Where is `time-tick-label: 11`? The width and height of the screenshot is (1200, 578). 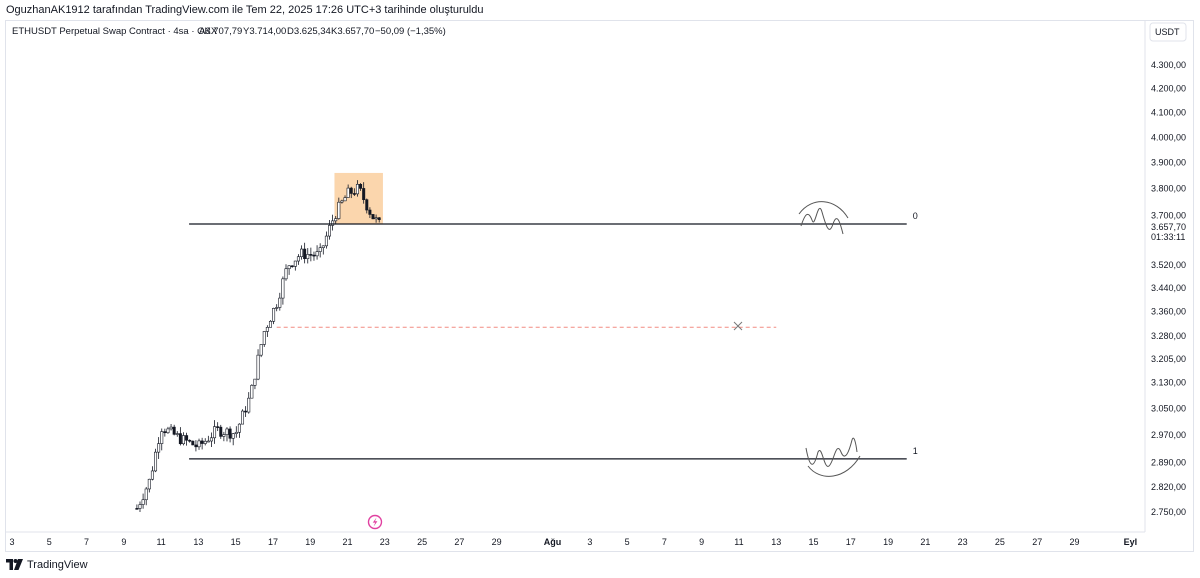
time-tick-label: 11 is located at coordinates (160, 542).